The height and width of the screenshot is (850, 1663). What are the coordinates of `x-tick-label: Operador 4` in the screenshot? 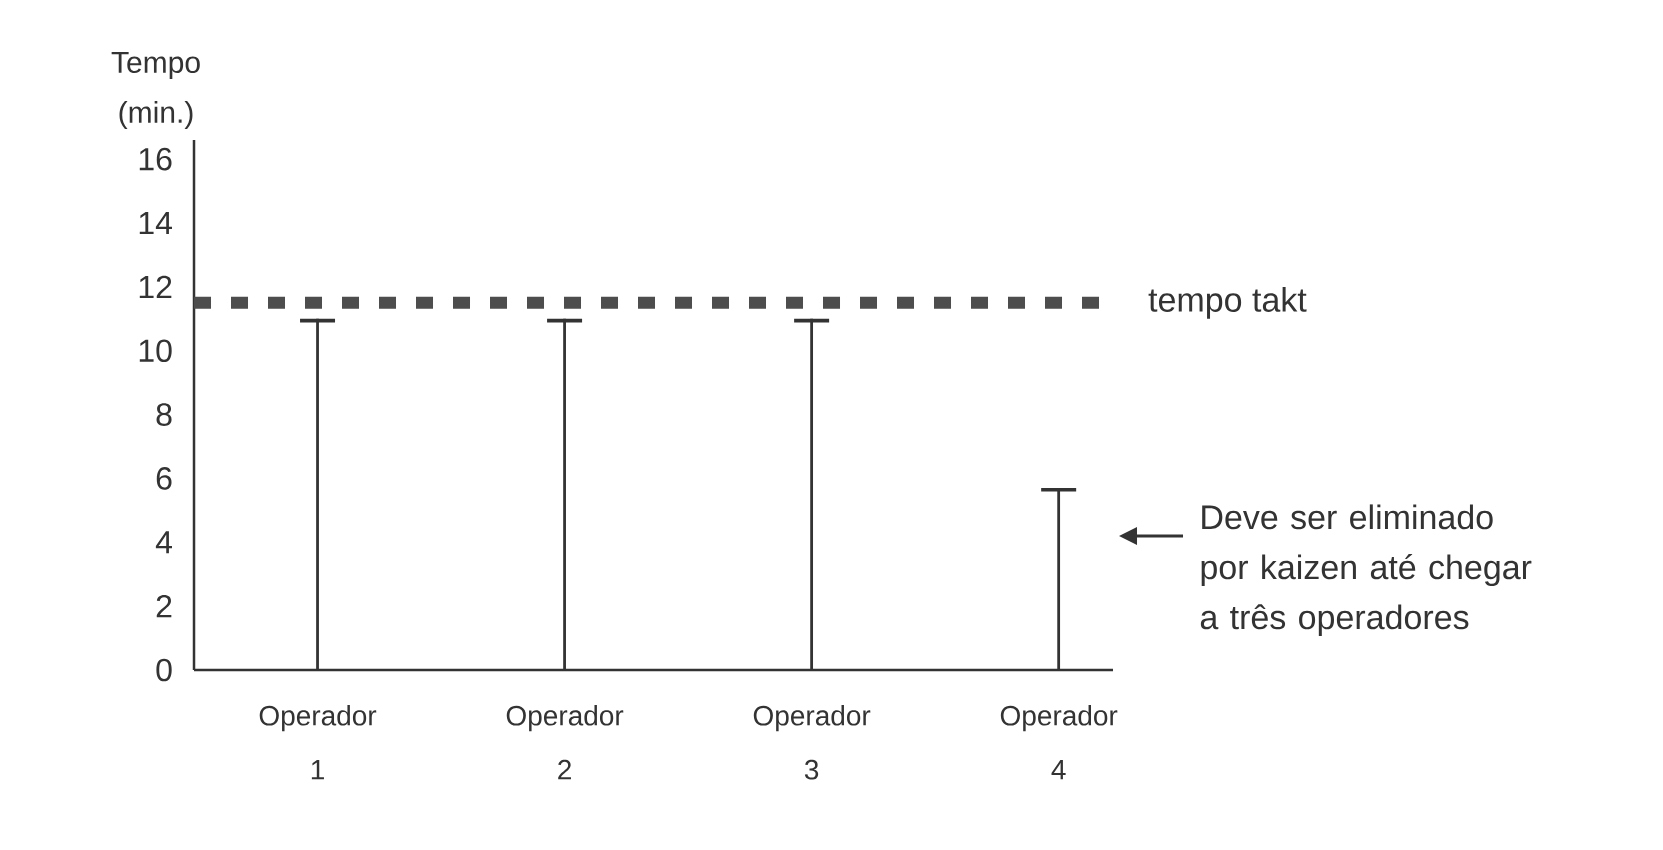 It's located at (1059, 742).